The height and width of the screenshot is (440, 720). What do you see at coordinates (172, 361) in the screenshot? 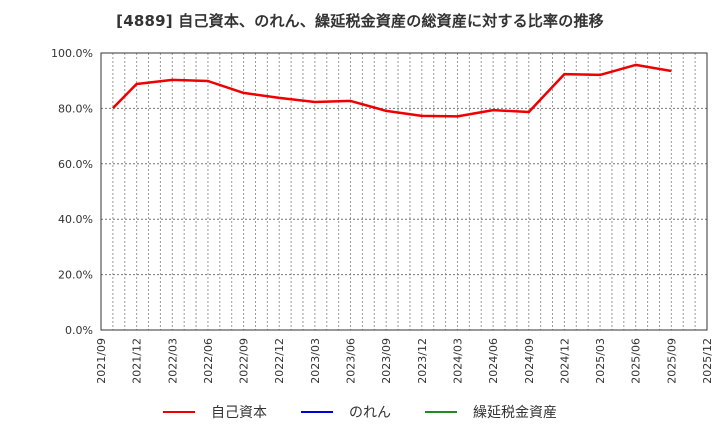
I see `x-tick-label: 2022/03` at bounding box center [172, 361].